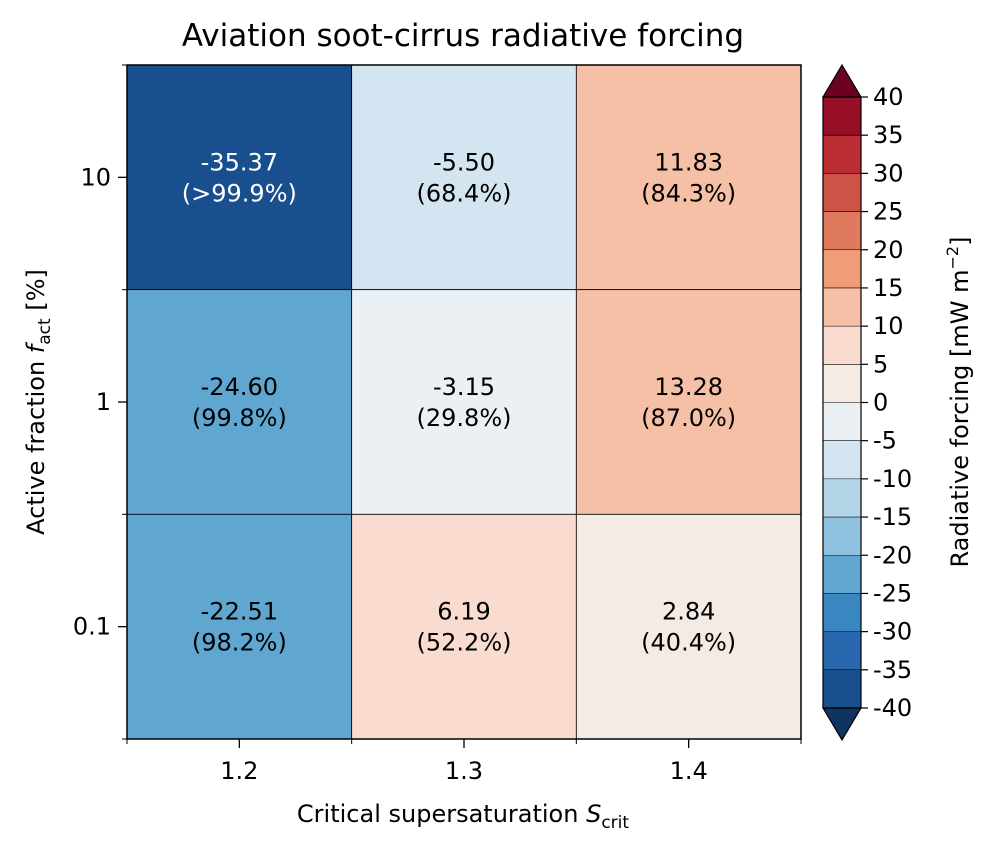 This screenshot has height=850, width=1000. What do you see at coordinates (593, 814) in the screenshot?
I see `x-axis-label-symbol: S` at bounding box center [593, 814].